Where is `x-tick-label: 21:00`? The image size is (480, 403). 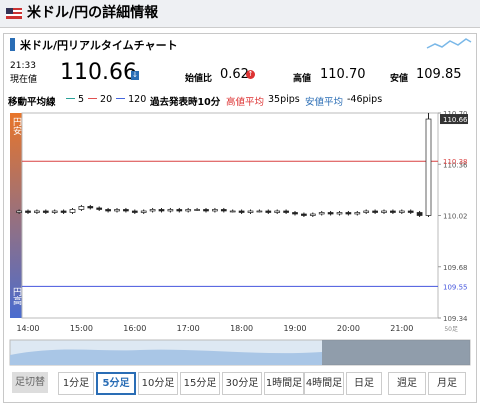 x-tick-label: 21:00 is located at coordinates (401, 328).